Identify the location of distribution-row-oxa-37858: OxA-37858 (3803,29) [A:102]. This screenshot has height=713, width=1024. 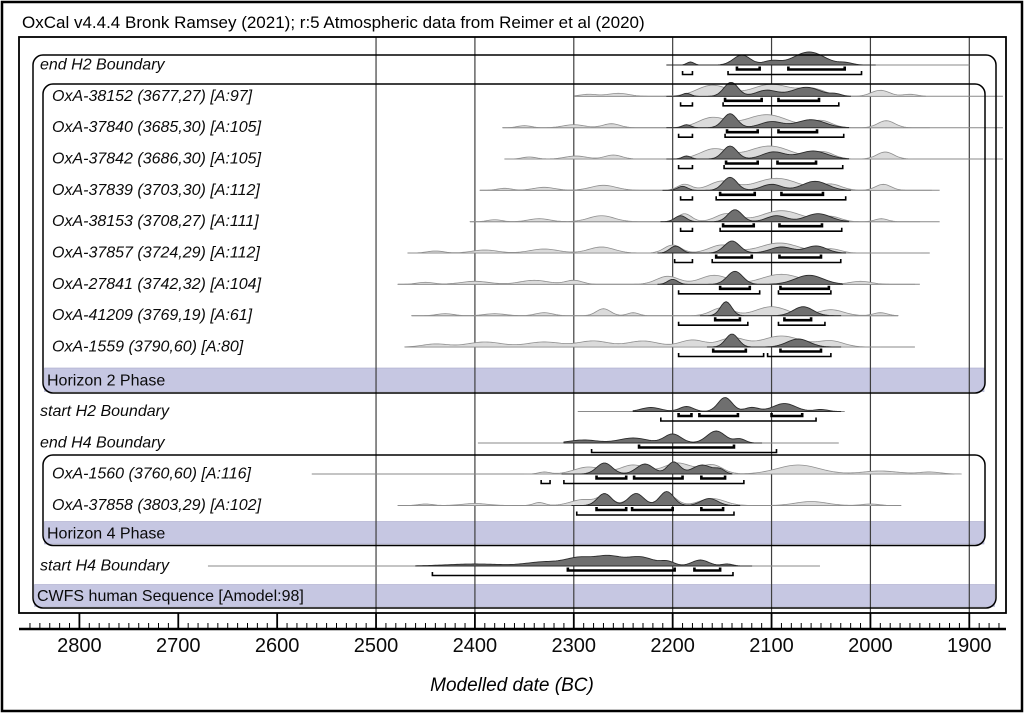
(477, 503).